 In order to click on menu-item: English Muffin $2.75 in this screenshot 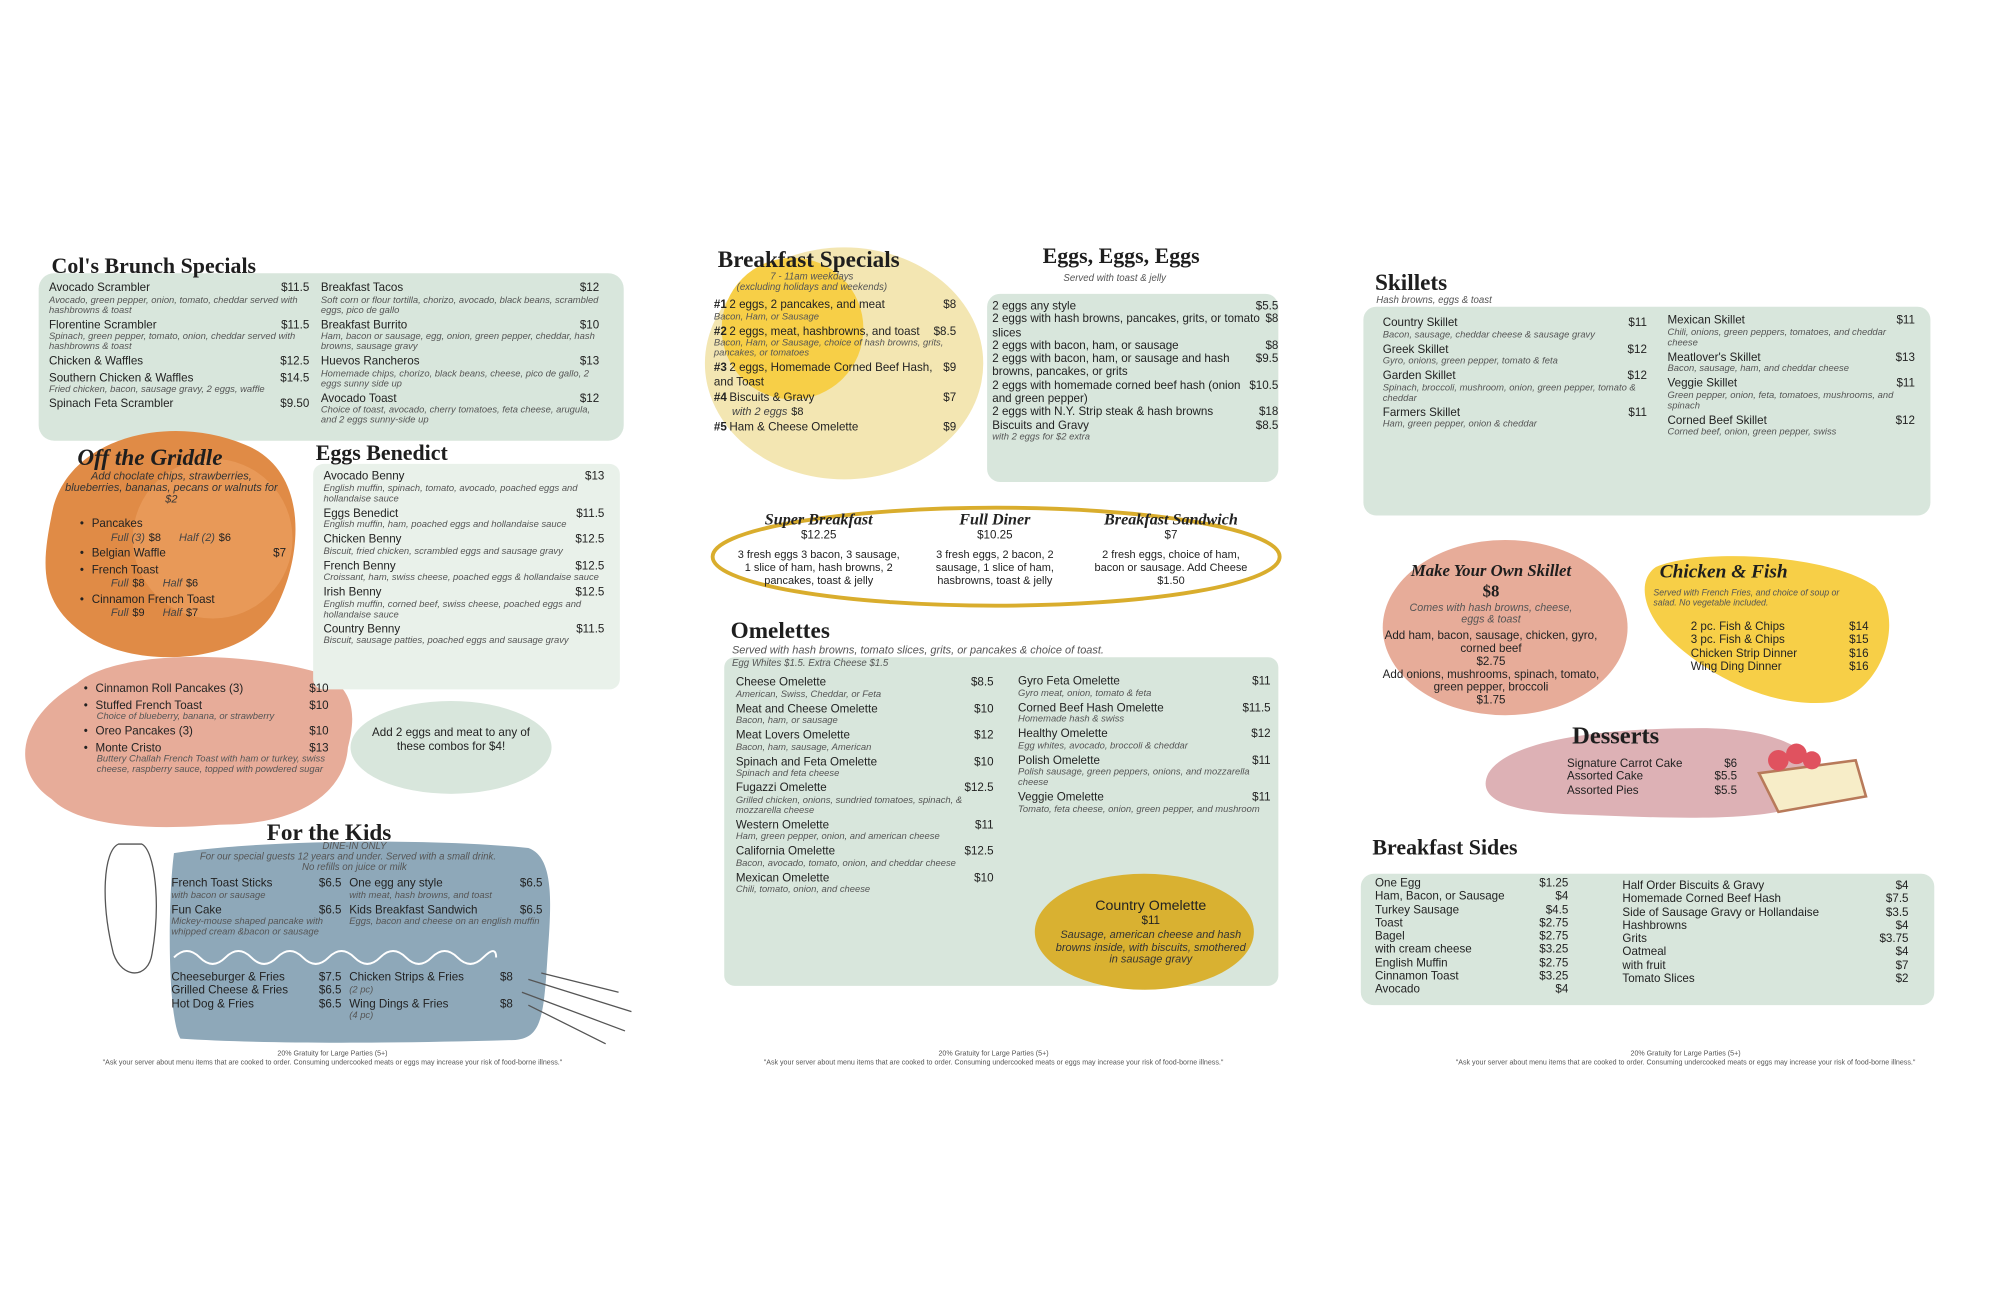, I will do `click(1471, 962)`.